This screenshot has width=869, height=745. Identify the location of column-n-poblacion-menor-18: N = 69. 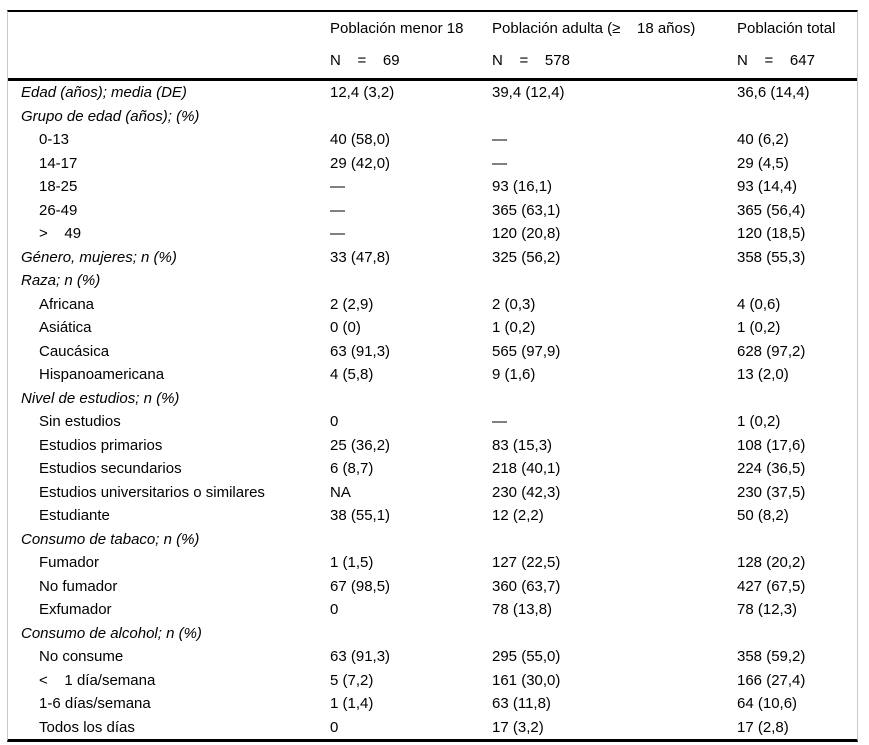
(365, 60).